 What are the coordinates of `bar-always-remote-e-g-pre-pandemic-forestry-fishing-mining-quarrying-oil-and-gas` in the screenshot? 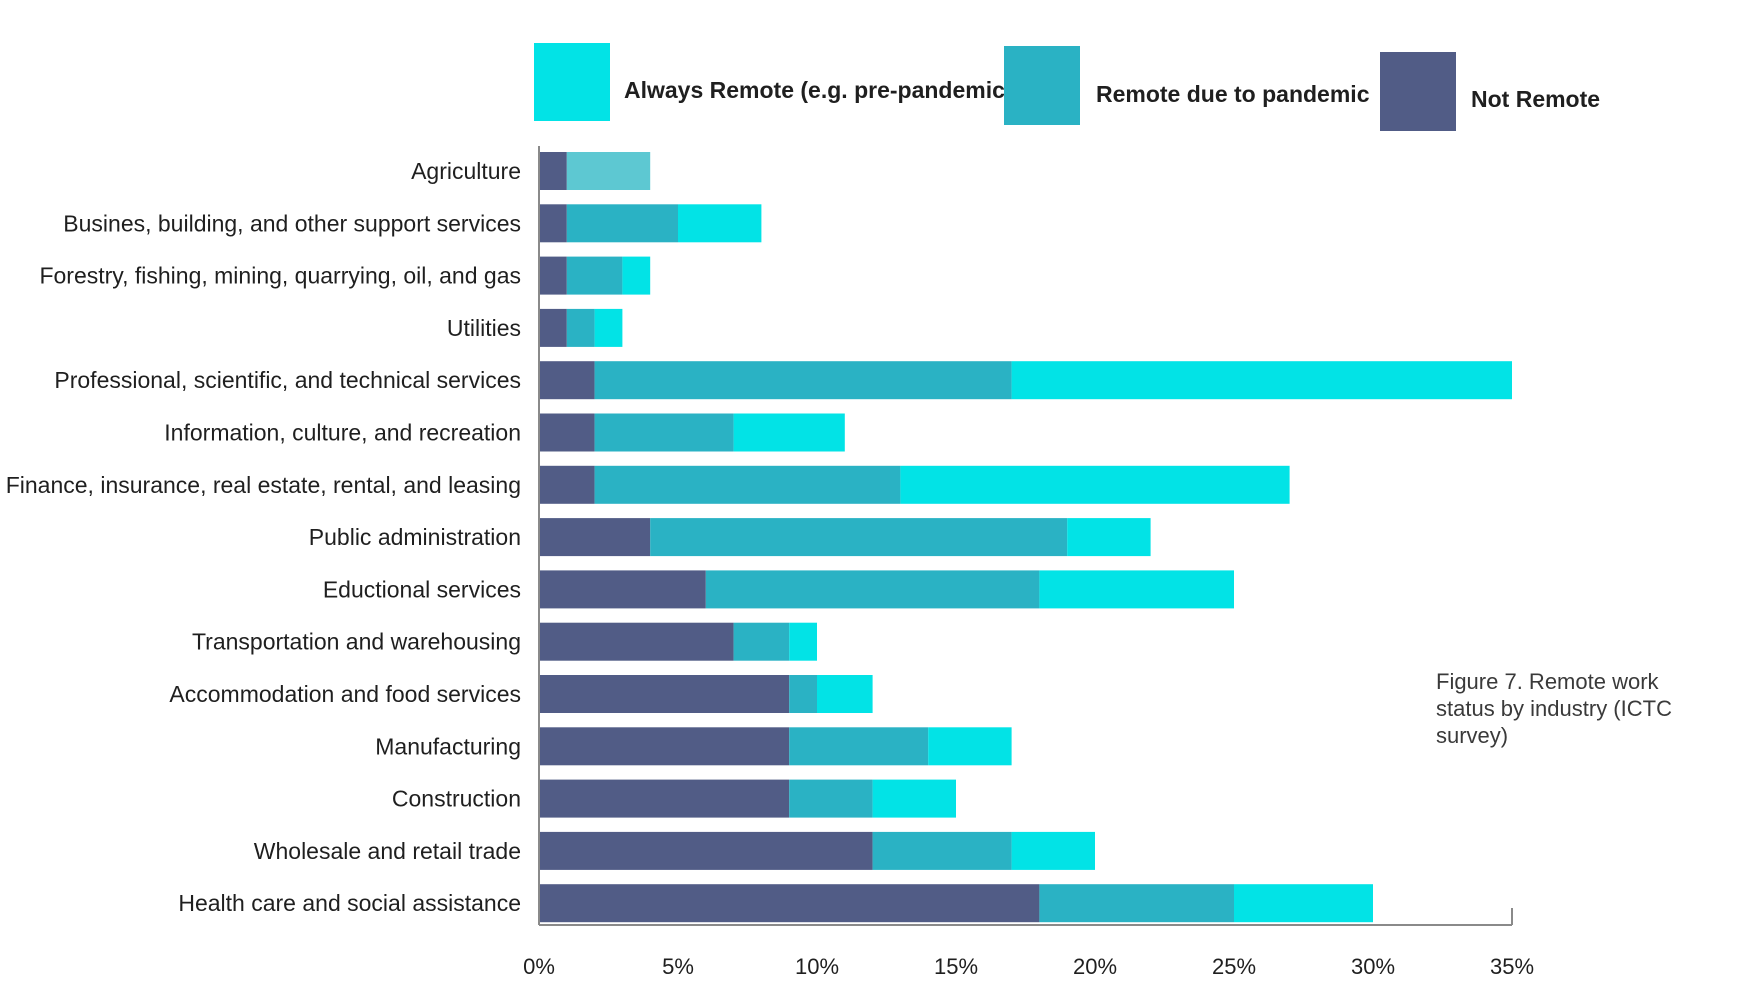 It's located at (636, 275).